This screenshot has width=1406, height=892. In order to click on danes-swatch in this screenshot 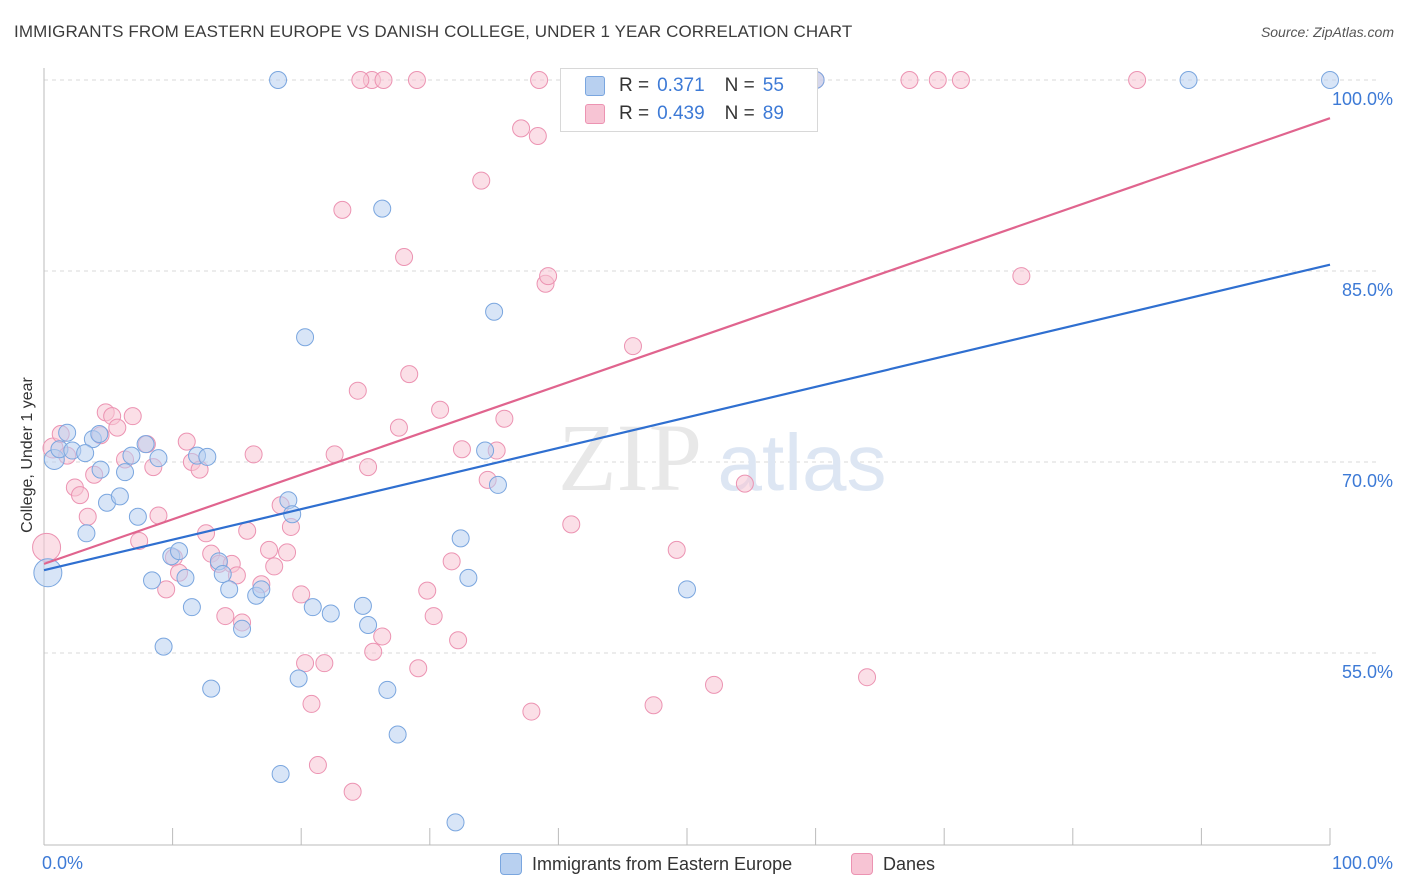, I will do `click(862, 864)`.